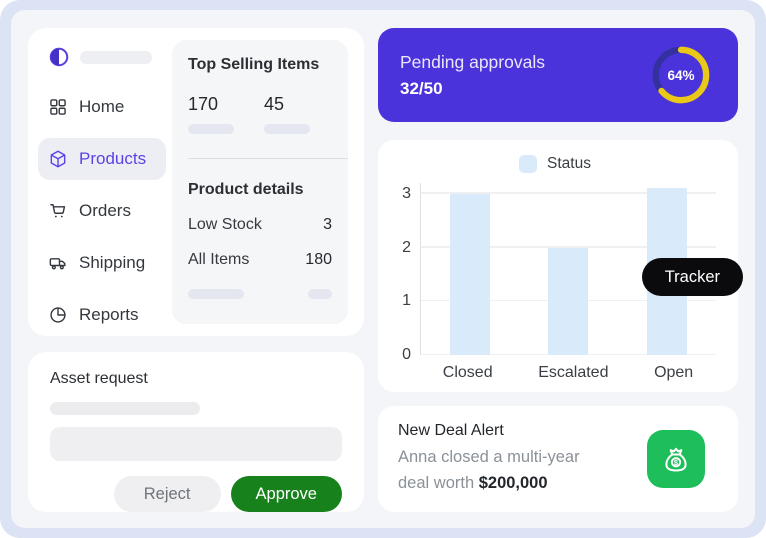  What do you see at coordinates (268, 158) in the screenshot?
I see `divider` at bounding box center [268, 158].